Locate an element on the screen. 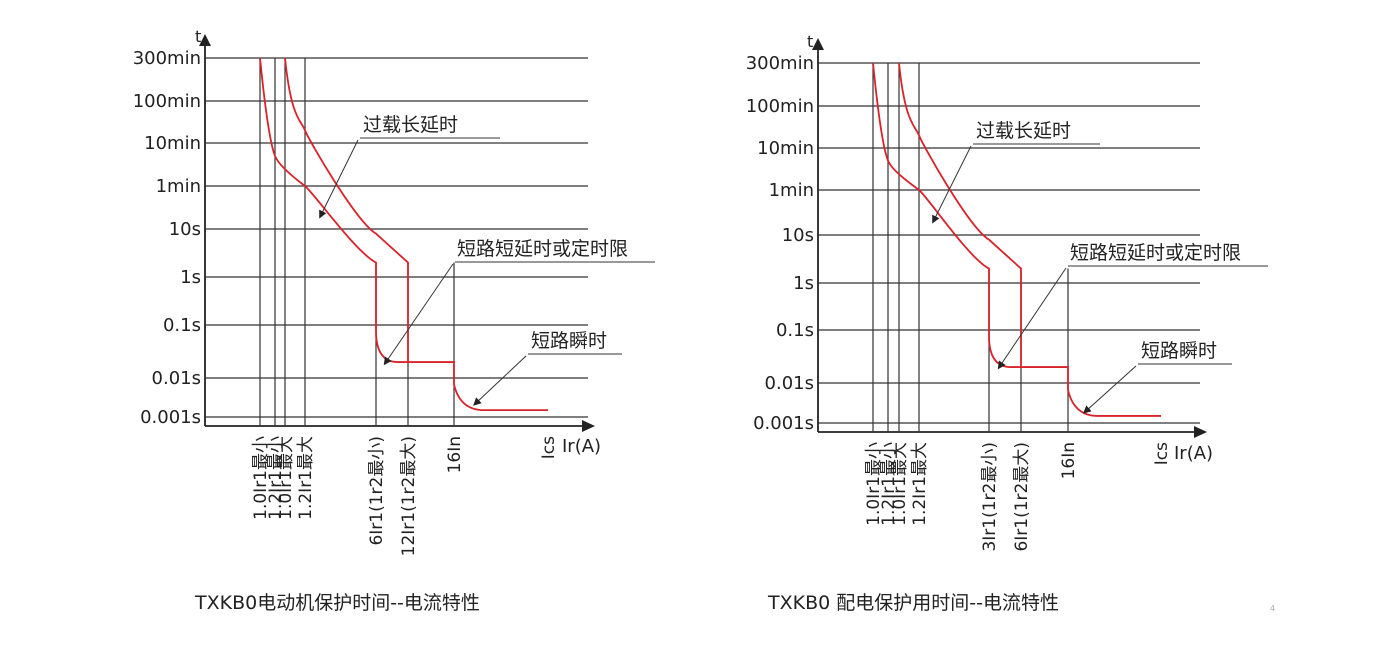 This screenshot has width=1390, height=650. x-tick-label: 3Ir1(1r2最小) is located at coordinates (990, 497).